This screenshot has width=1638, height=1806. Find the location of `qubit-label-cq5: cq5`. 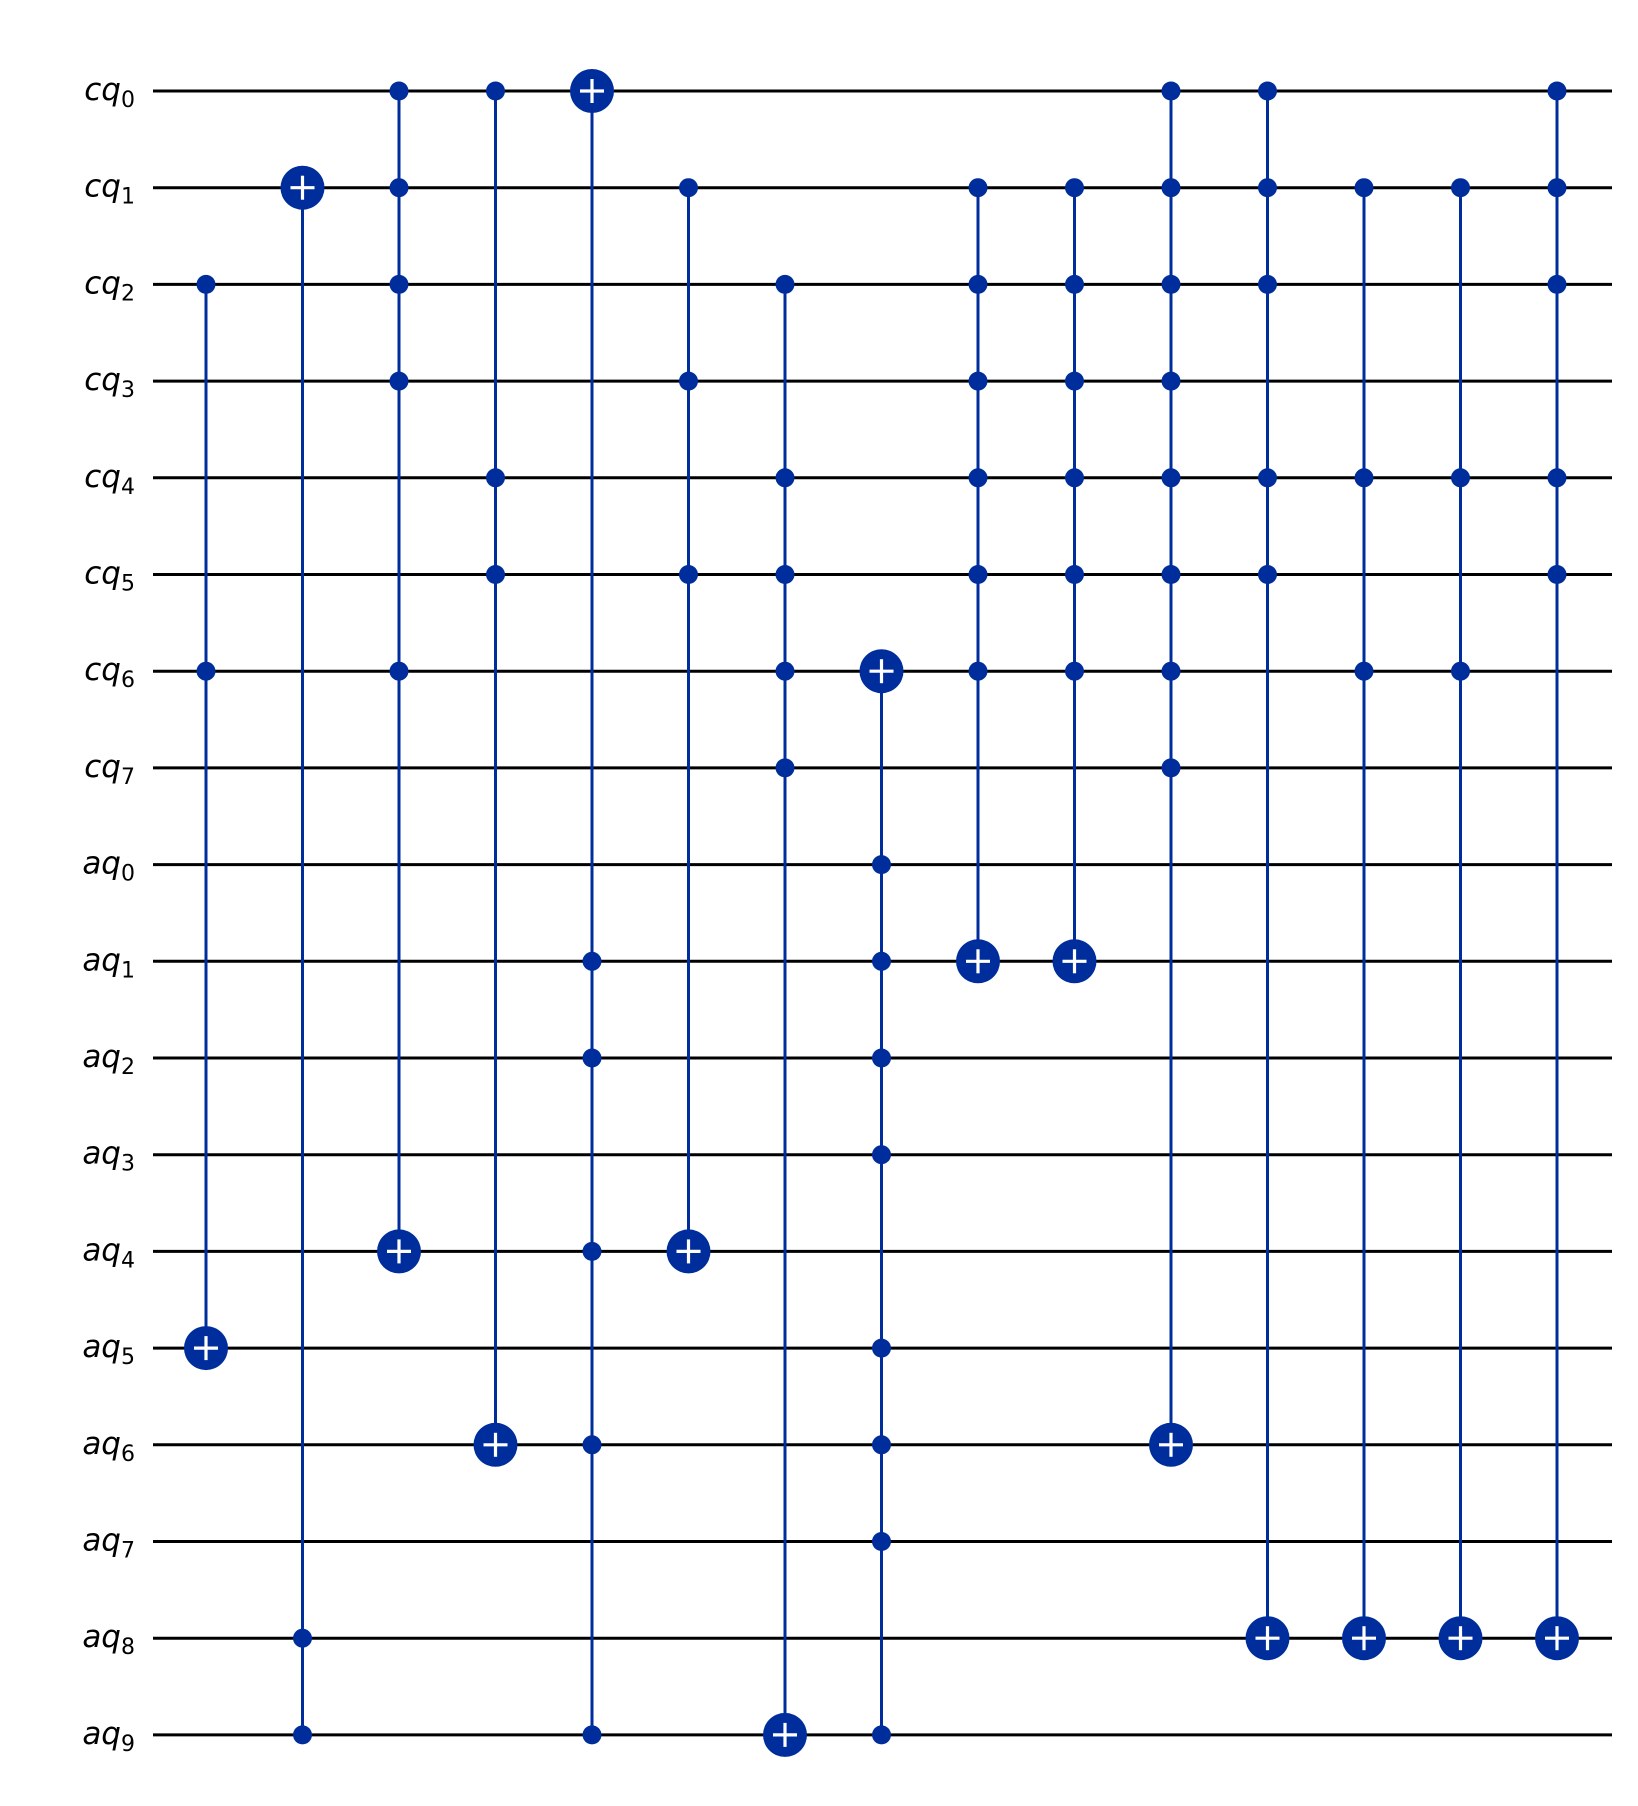

qubit-label-cq5: cq5 is located at coordinates (109, 576).